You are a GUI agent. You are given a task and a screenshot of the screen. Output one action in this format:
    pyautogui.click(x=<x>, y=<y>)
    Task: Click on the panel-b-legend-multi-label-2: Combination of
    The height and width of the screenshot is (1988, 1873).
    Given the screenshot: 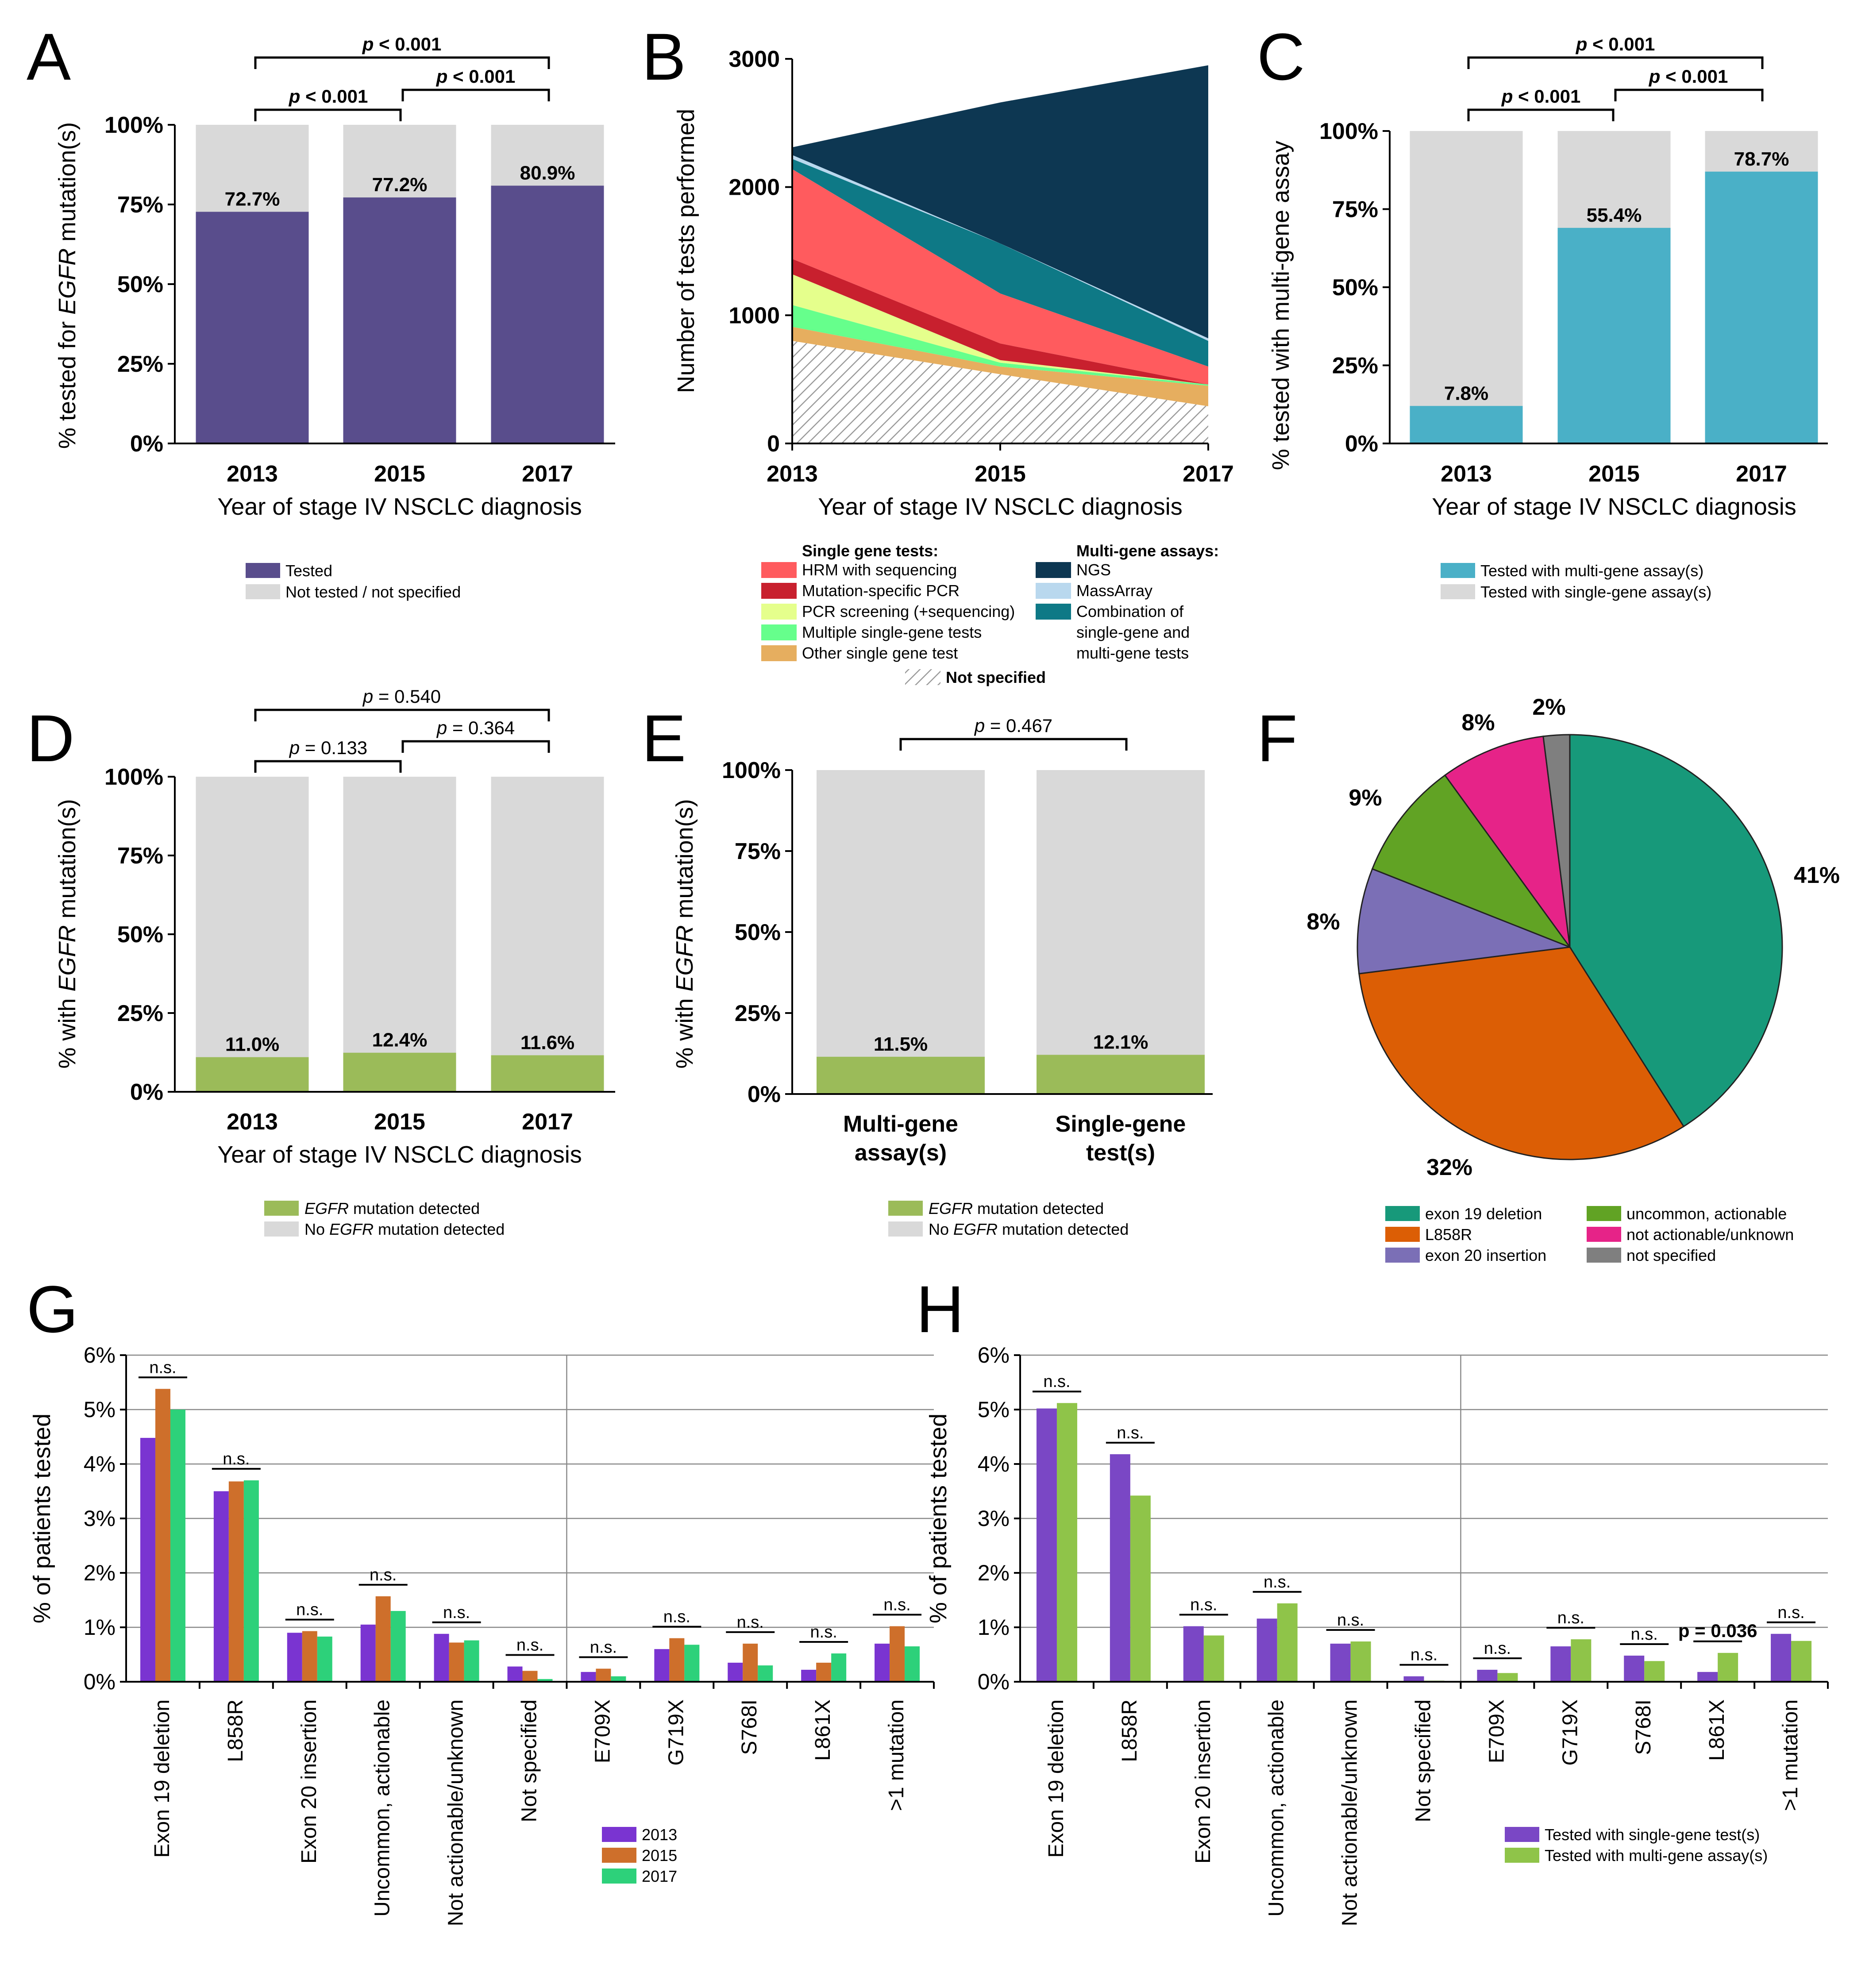 What is the action you would take?
    pyautogui.click(x=1130, y=611)
    